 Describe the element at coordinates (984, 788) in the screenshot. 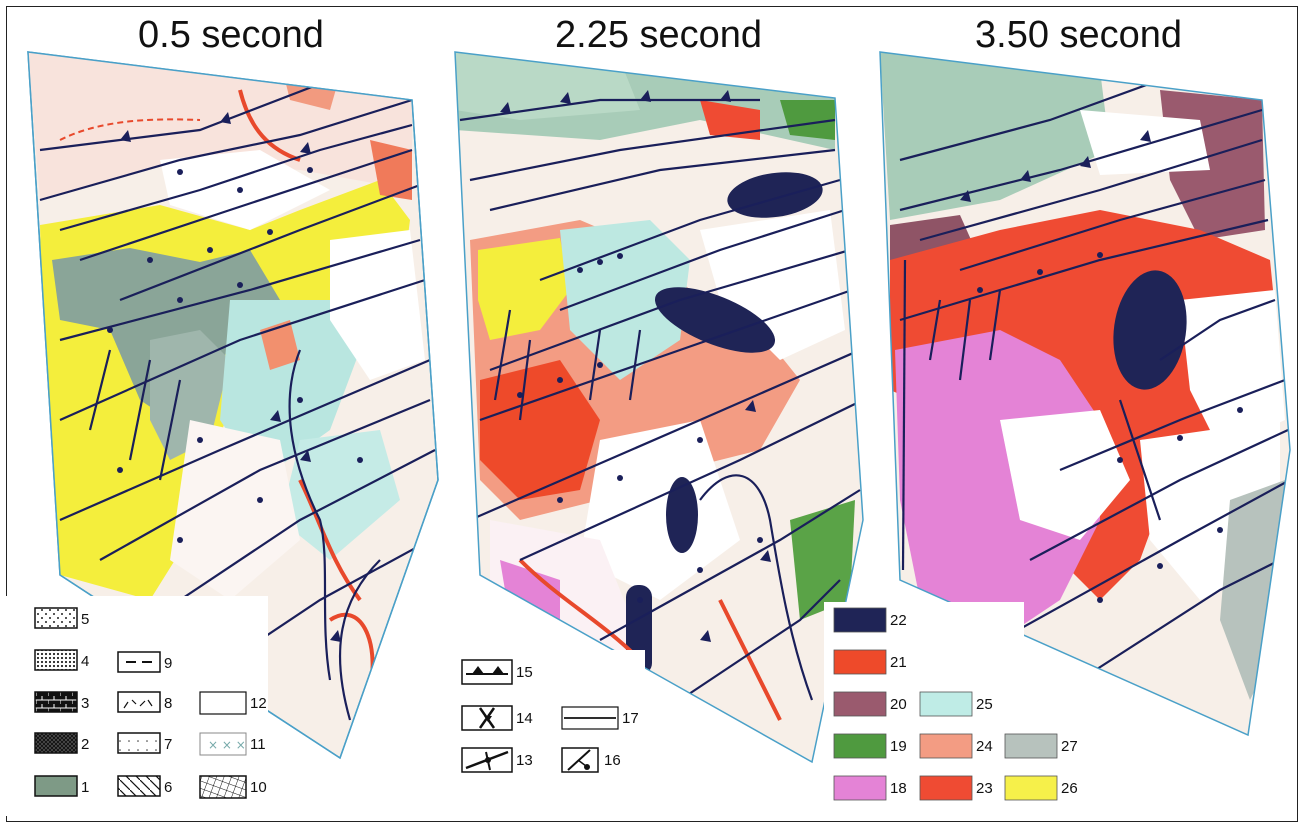

I see `legend-label: 23` at that location.